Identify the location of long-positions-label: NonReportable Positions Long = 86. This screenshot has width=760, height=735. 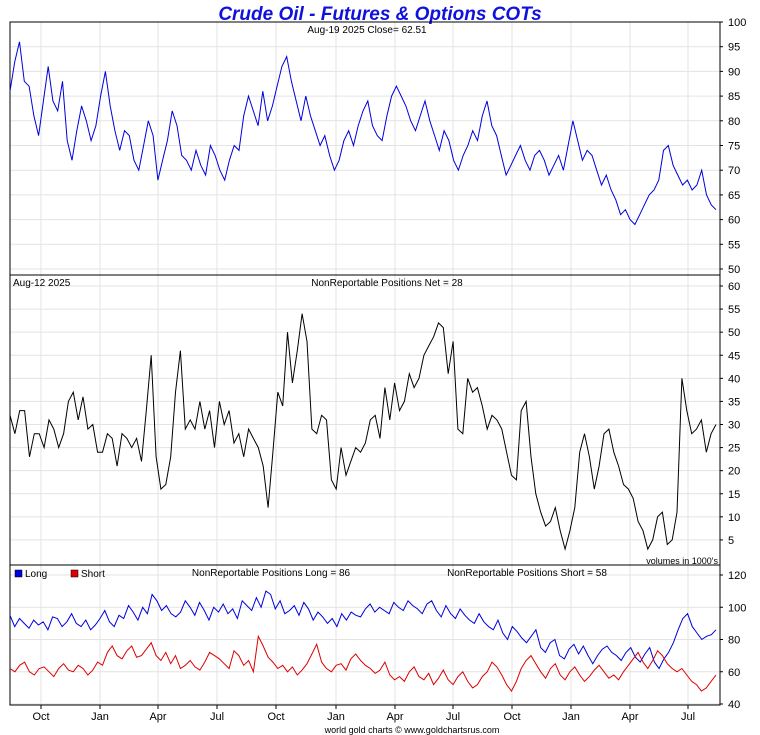
(271, 573).